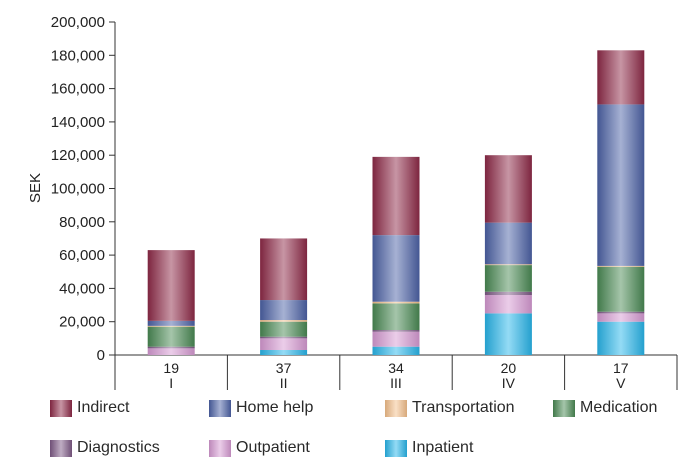 The width and height of the screenshot is (681, 463). What do you see at coordinates (82, 255) in the screenshot?
I see `y-tick-label: 60,000` at bounding box center [82, 255].